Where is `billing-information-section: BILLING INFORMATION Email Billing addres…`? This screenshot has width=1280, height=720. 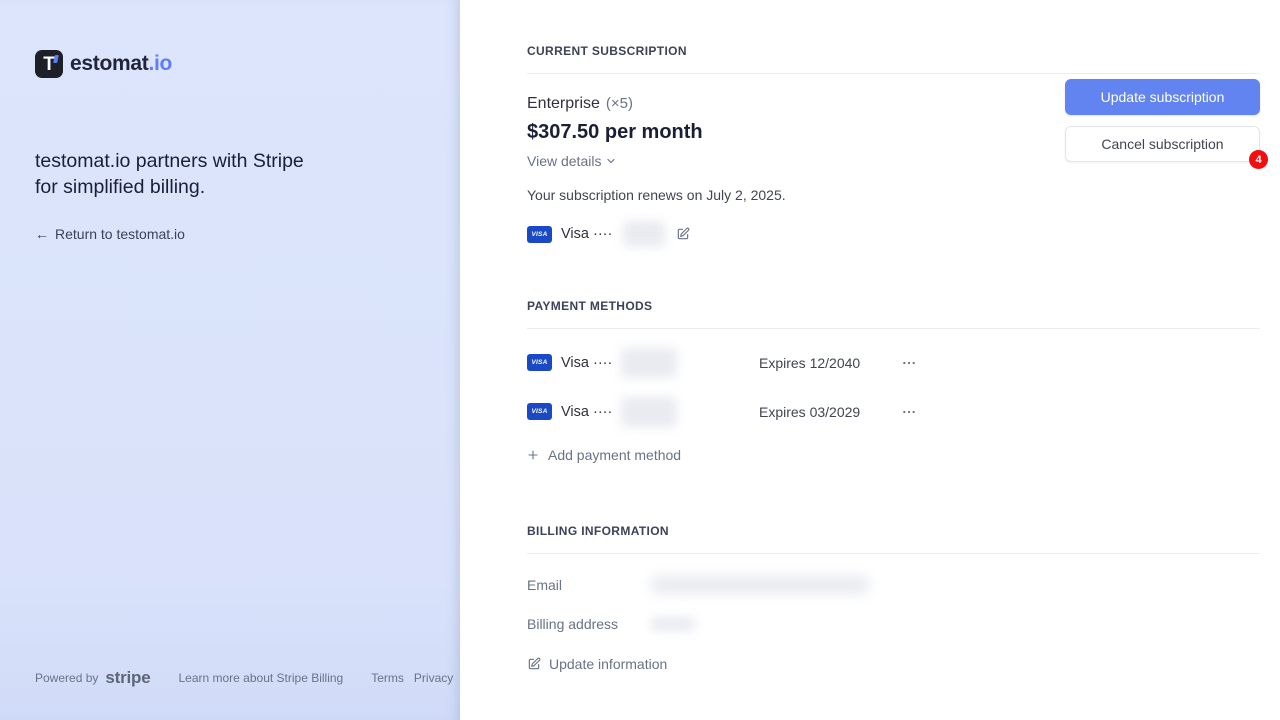 billing-information-section: BILLING INFORMATION Email Billing addres… is located at coordinates (893, 600).